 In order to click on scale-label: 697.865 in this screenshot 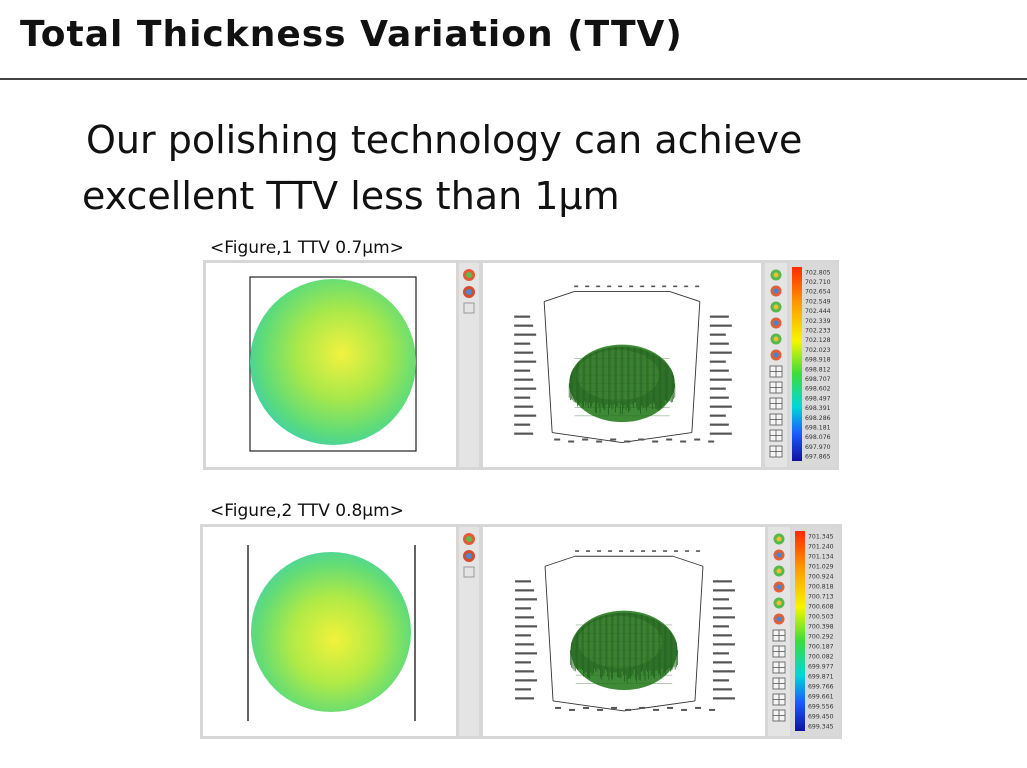, I will do `click(818, 457)`.